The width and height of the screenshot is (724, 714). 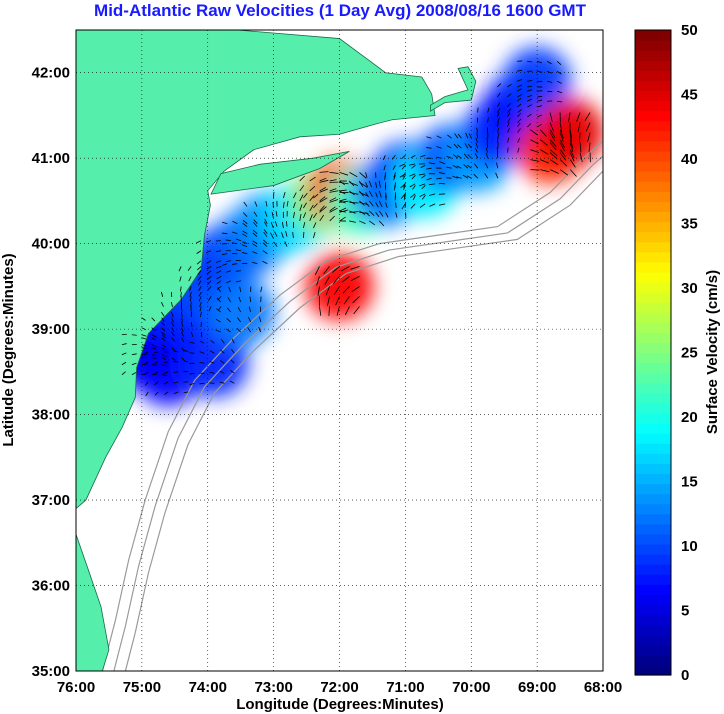 I want to click on colorbar-tick-label: 25, so click(x=689, y=353).